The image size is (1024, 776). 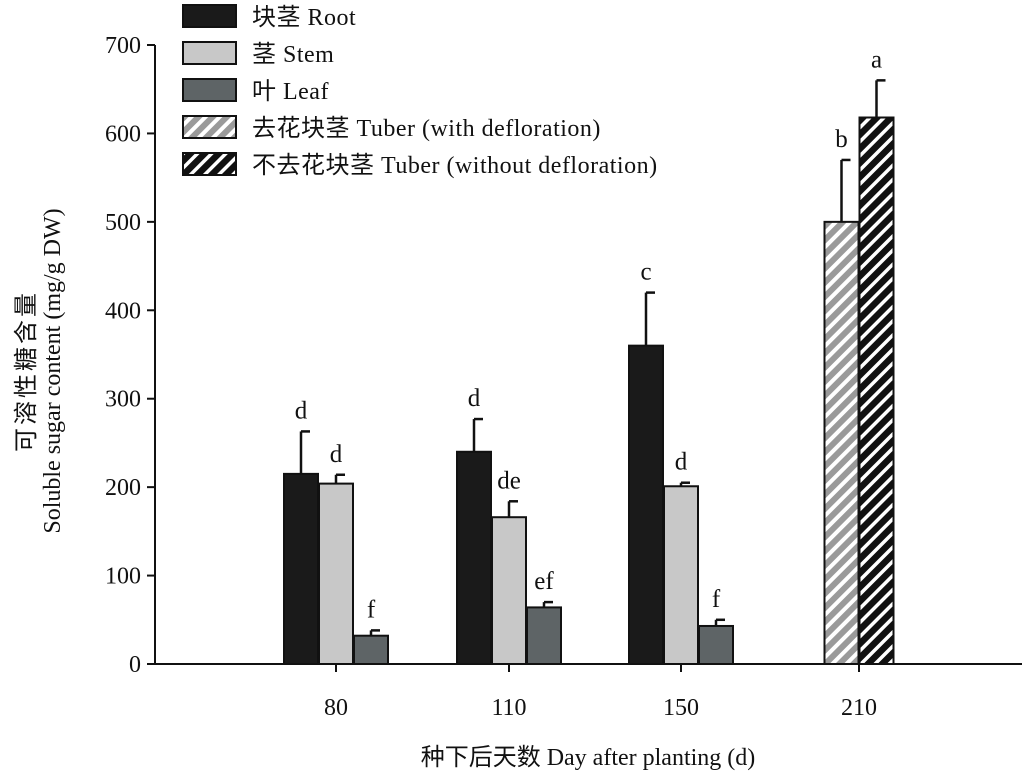 What do you see at coordinates (123, 223) in the screenshot?
I see `y-tick-label: 500` at bounding box center [123, 223].